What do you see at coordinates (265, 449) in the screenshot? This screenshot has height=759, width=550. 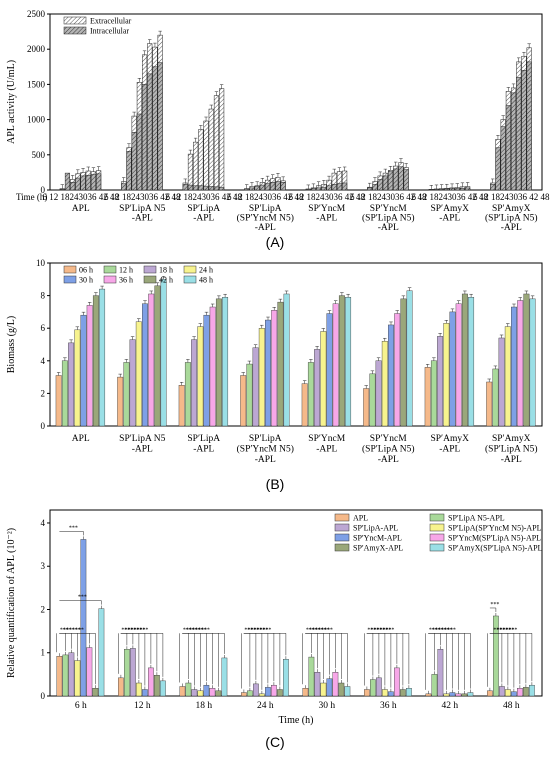 I see `panel-b-group-label: (SP′YncM N5)` at bounding box center [265, 449].